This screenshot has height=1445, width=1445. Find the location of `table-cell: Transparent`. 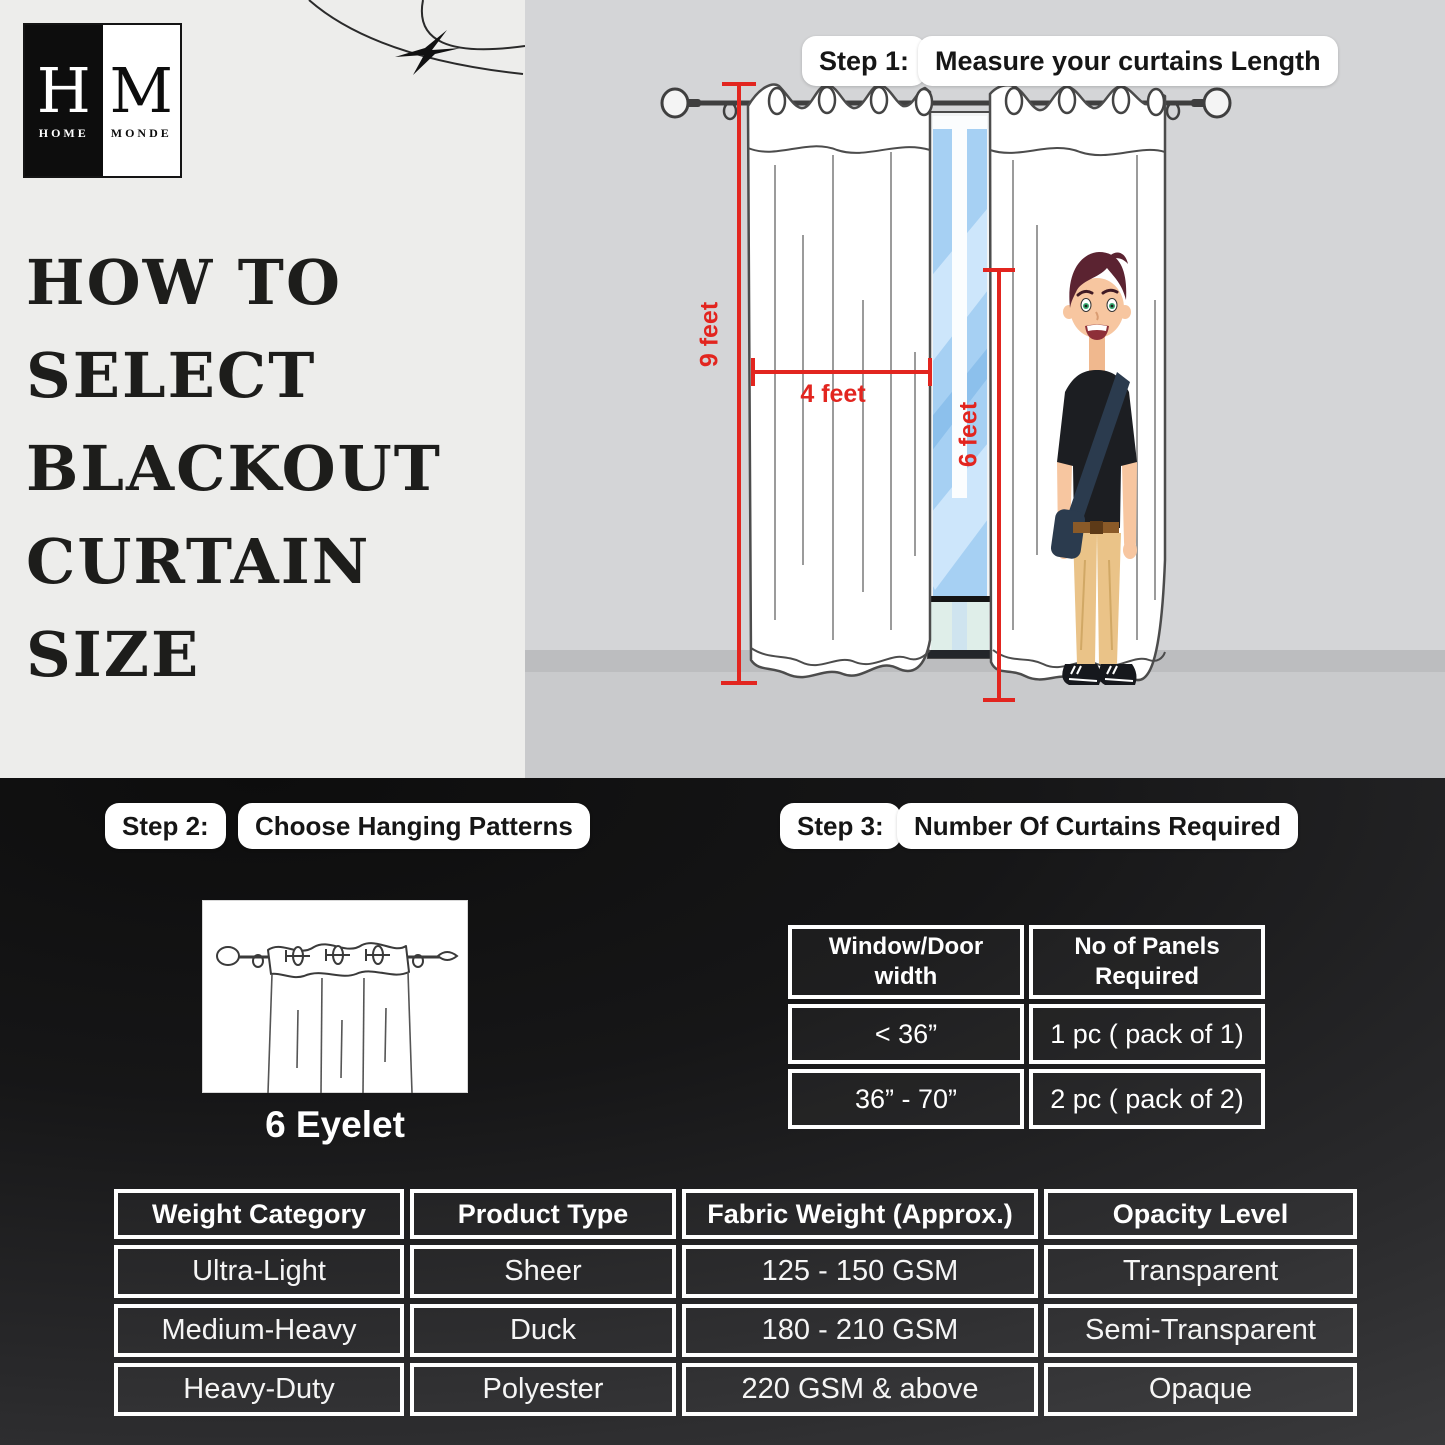

table-cell: Transparent is located at coordinates (1200, 1271).